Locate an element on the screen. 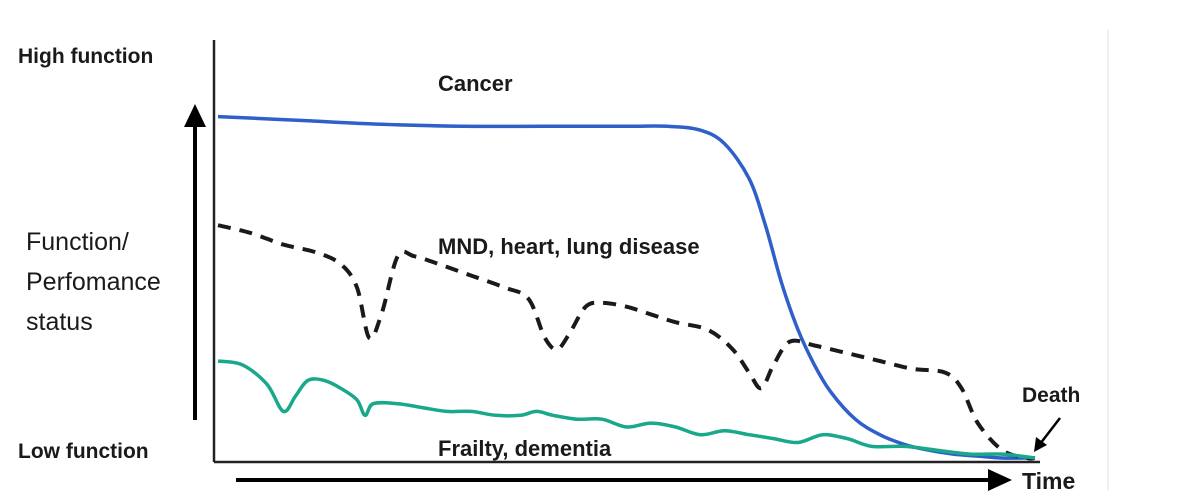 The image size is (1185, 500). death-pointer-line is located at coordinates (1050, 431).